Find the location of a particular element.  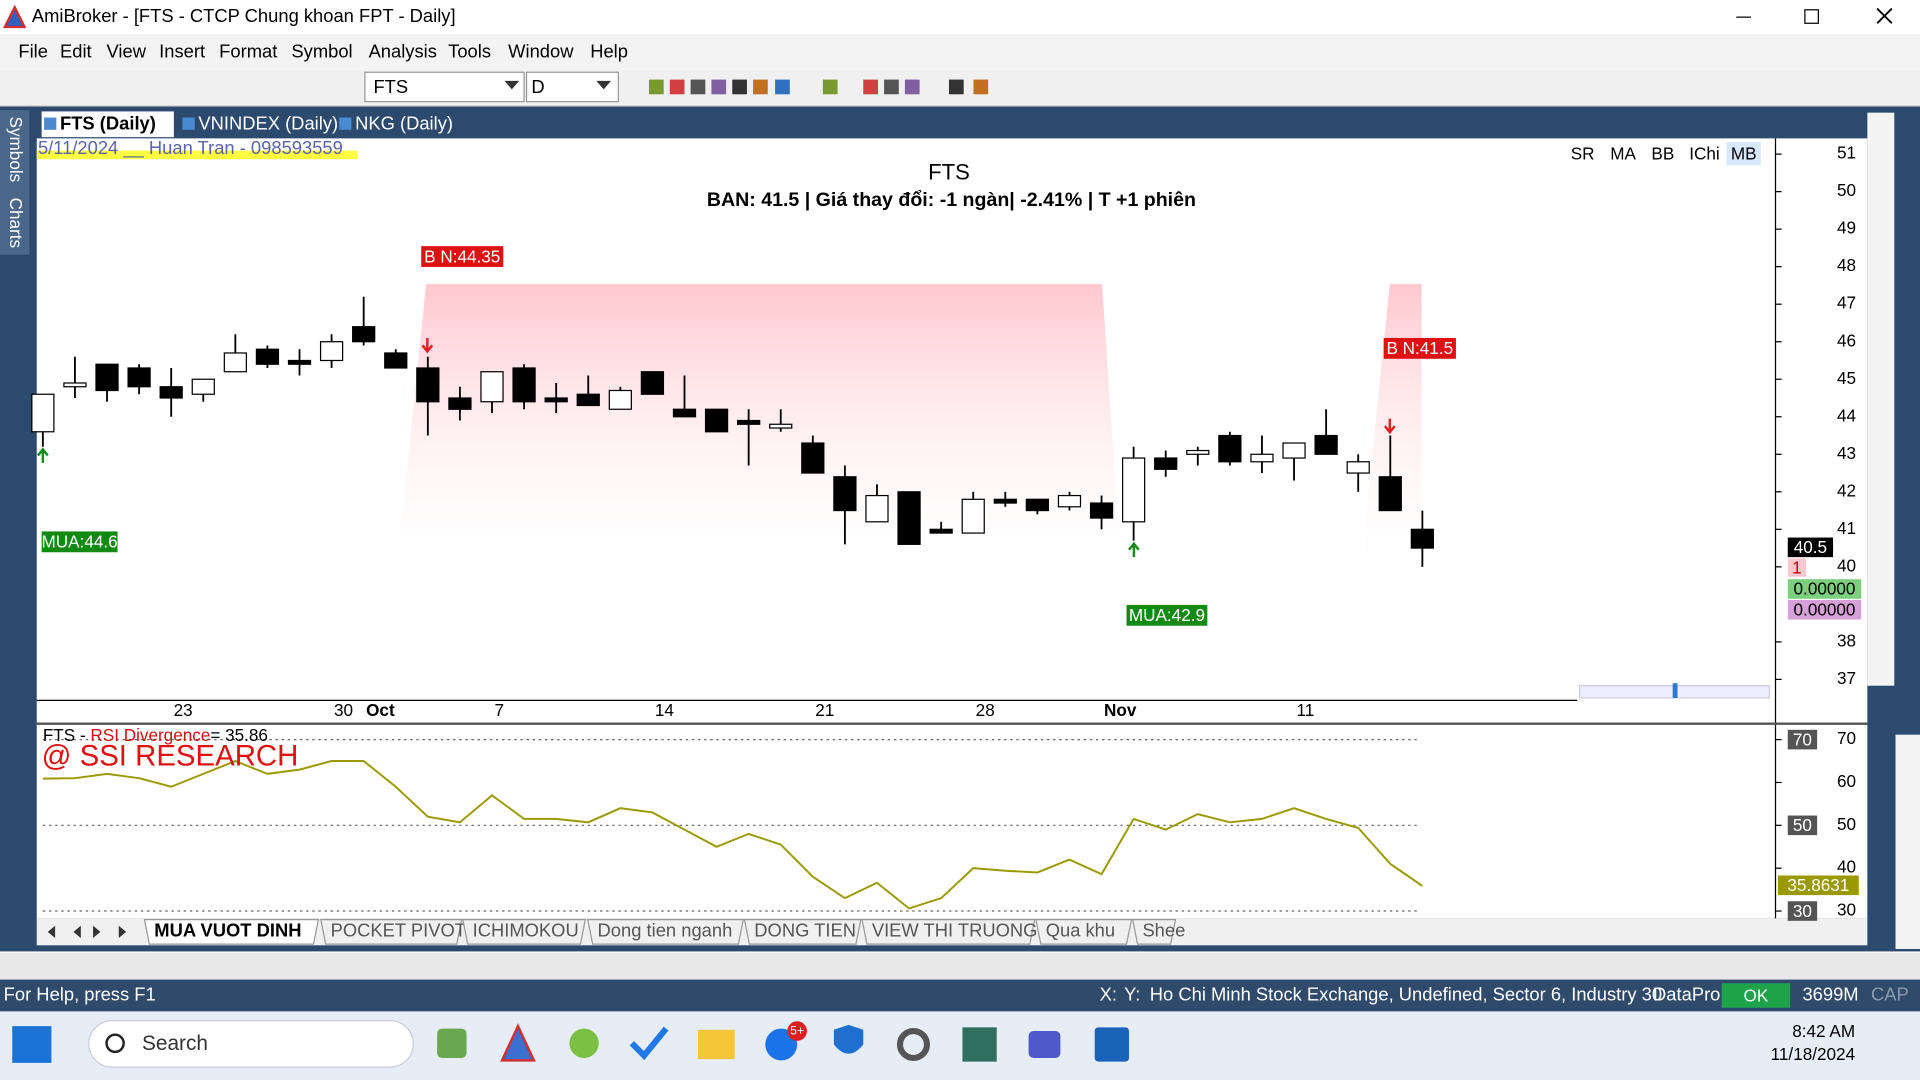

chart-tab-label: VNINDEX (Daily) is located at coordinates (268, 123).